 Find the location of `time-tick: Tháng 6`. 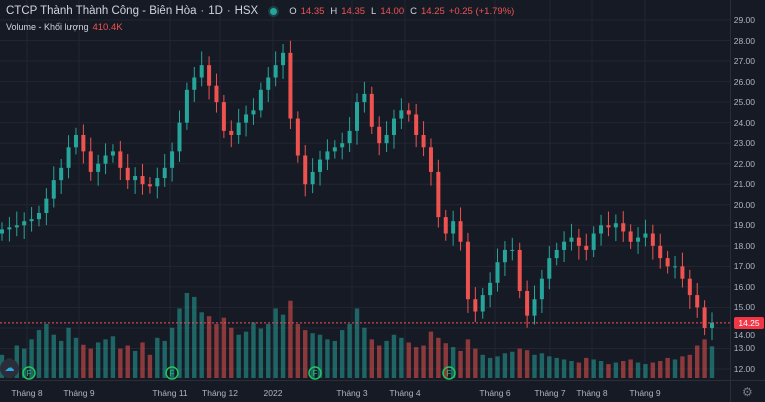

time-tick: Tháng 6 is located at coordinates (495, 393).